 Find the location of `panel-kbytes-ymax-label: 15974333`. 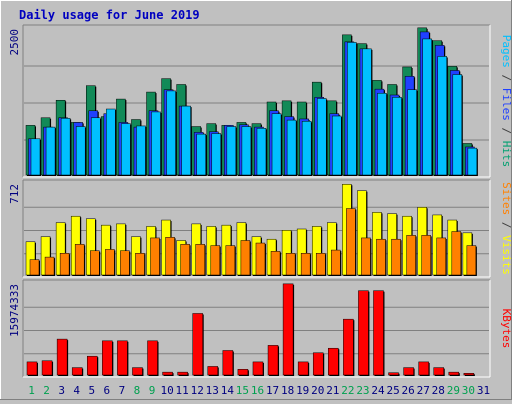

panel-kbytes-ymax-label: 15974333 is located at coordinates (14, 310).